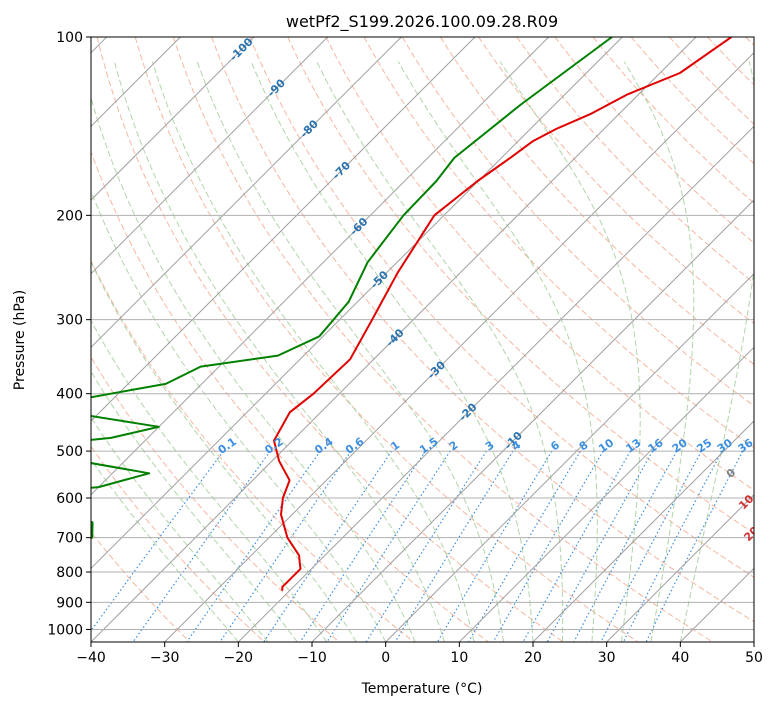 The width and height of the screenshot is (775, 708). Describe the element at coordinates (69, 573) in the screenshot. I see `y-tick-label: 800` at that location.